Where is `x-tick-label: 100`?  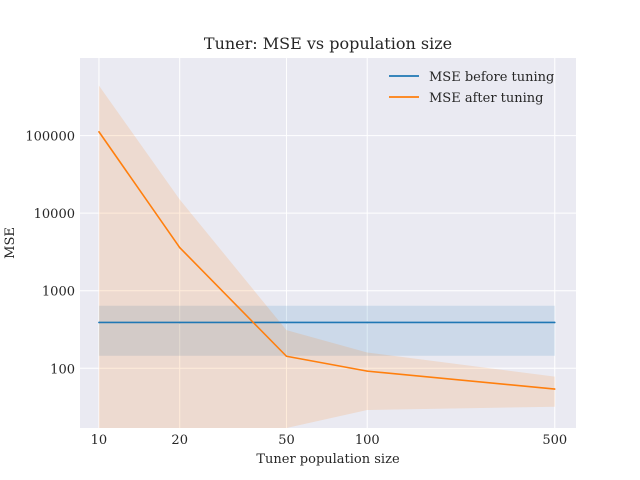
x-tick-label: 100 is located at coordinates (367, 440).